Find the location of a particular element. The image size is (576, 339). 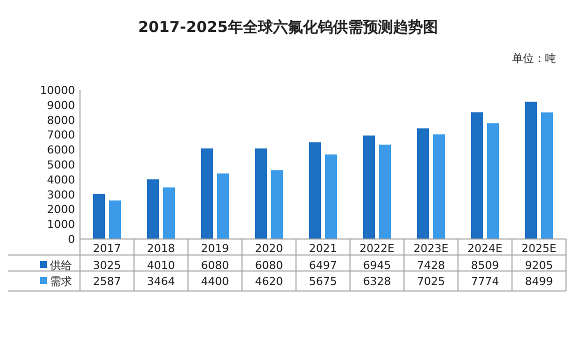

y-tick-label: 1000 is located at coordinates (61, 225).